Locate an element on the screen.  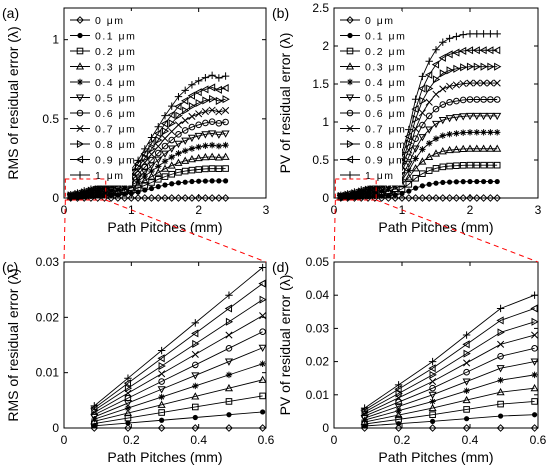
series-markers is located at coordinates (449, 359).